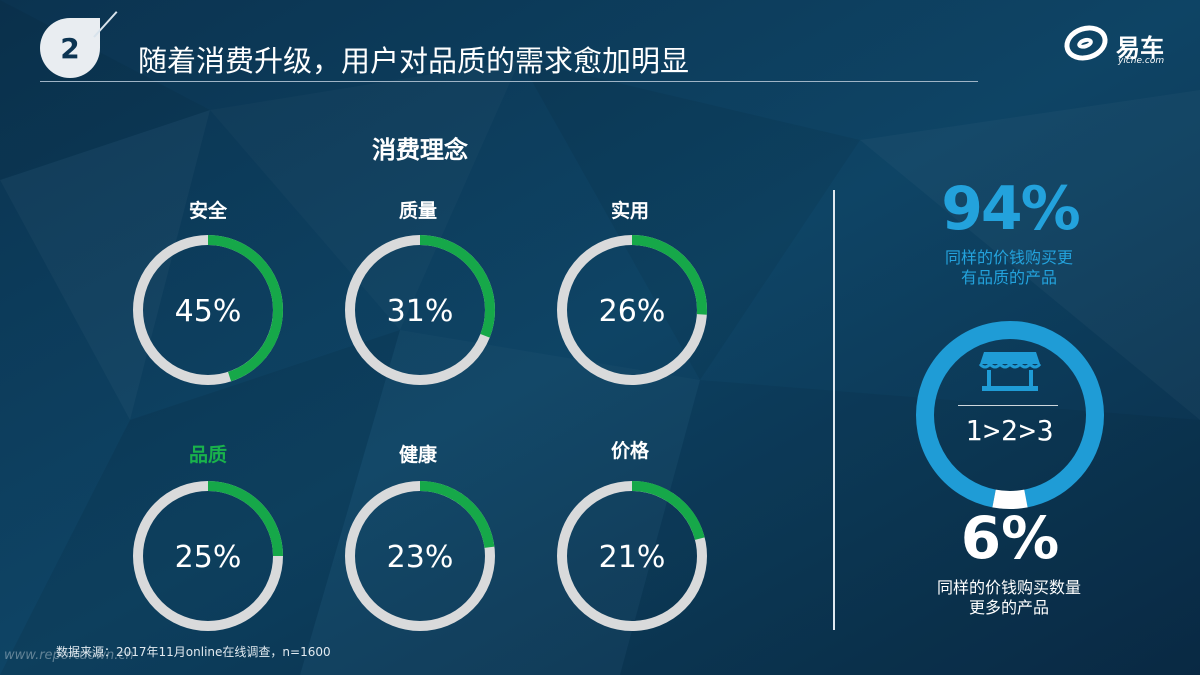 This screenshot has height=675, width=1200. What do you see at coordinates (1010, 538) in the screenshot?
I see `minor-percentage: 6%` at bounding box center [1010, 538].